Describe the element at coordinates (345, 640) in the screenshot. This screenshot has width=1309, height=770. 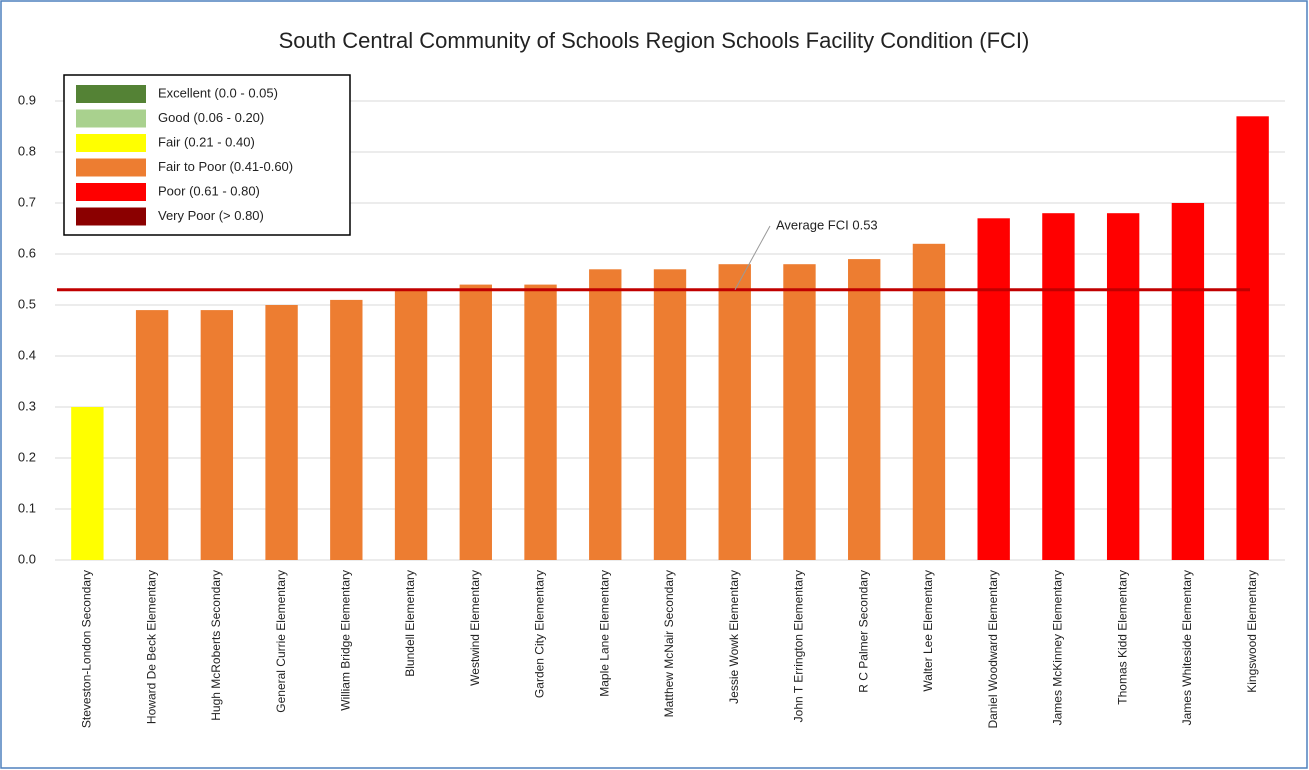
I see `x-tick-label: William Bridge Elementary` at that location.